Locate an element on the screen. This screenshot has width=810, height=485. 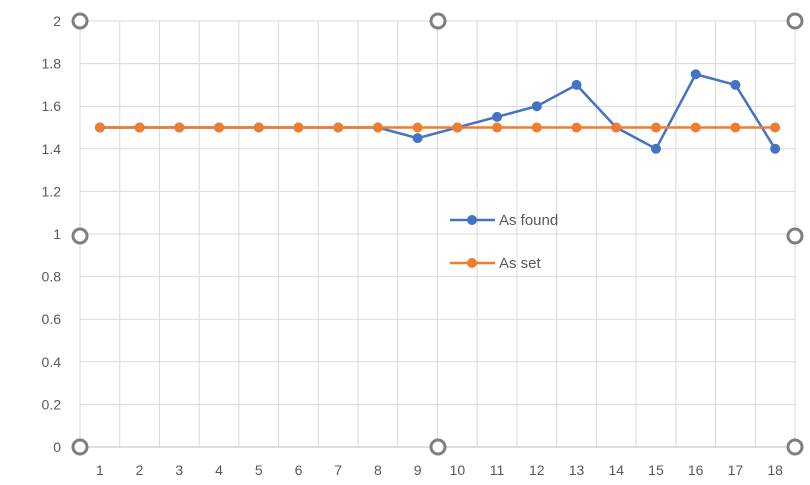
x-tick-label: 18 is located at coordinates (775, 470).